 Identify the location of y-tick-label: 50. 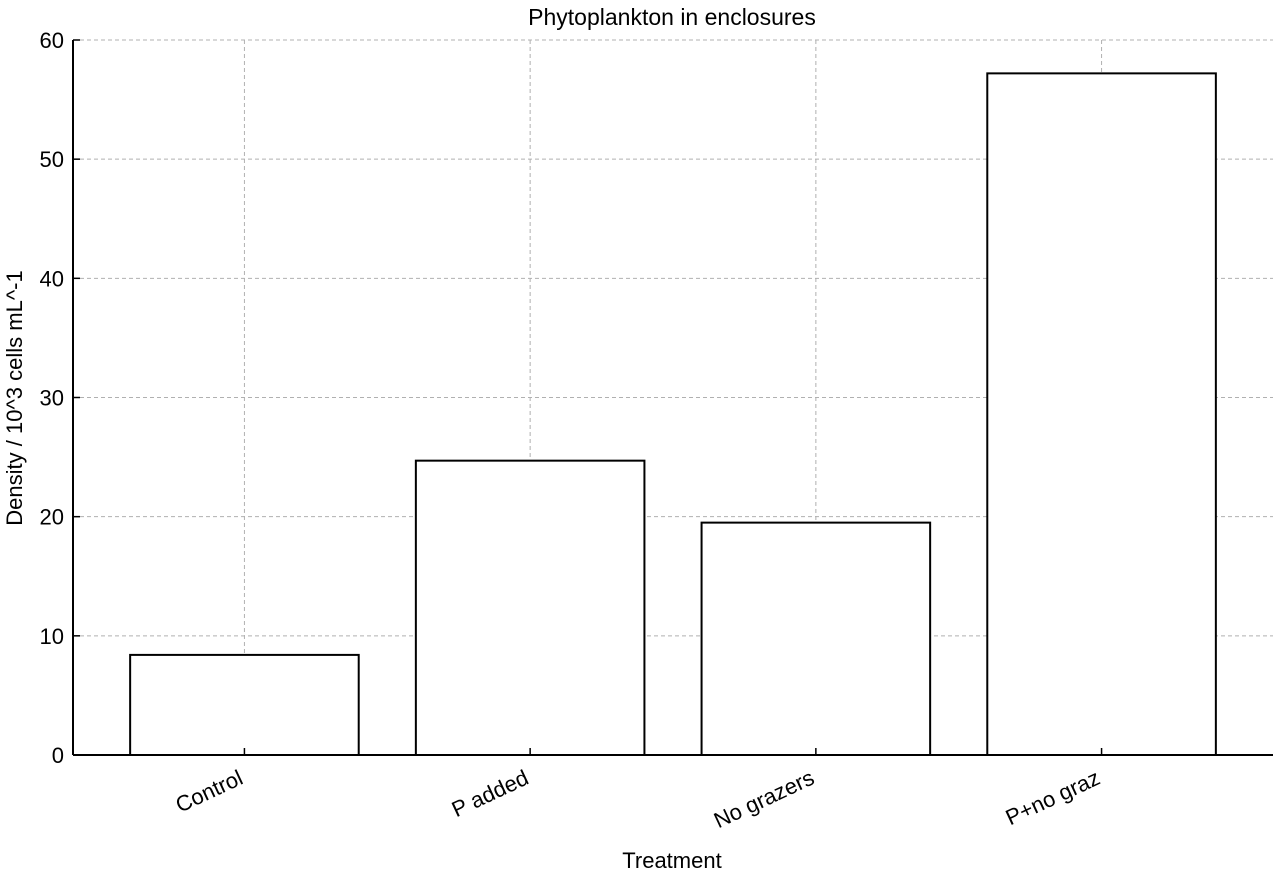
(52, 159).